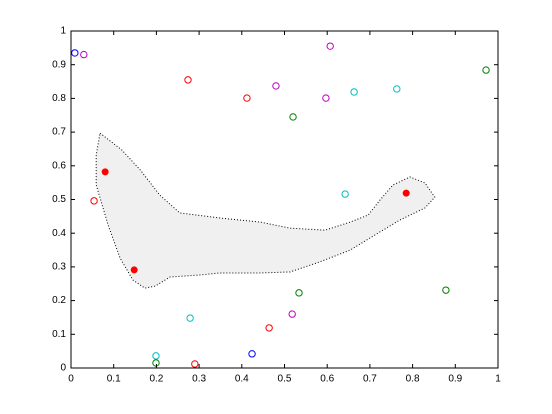 The height and width of the screenshot is (414, 552). I want to click on x-tick-label: 0.6, so click(327, 379).